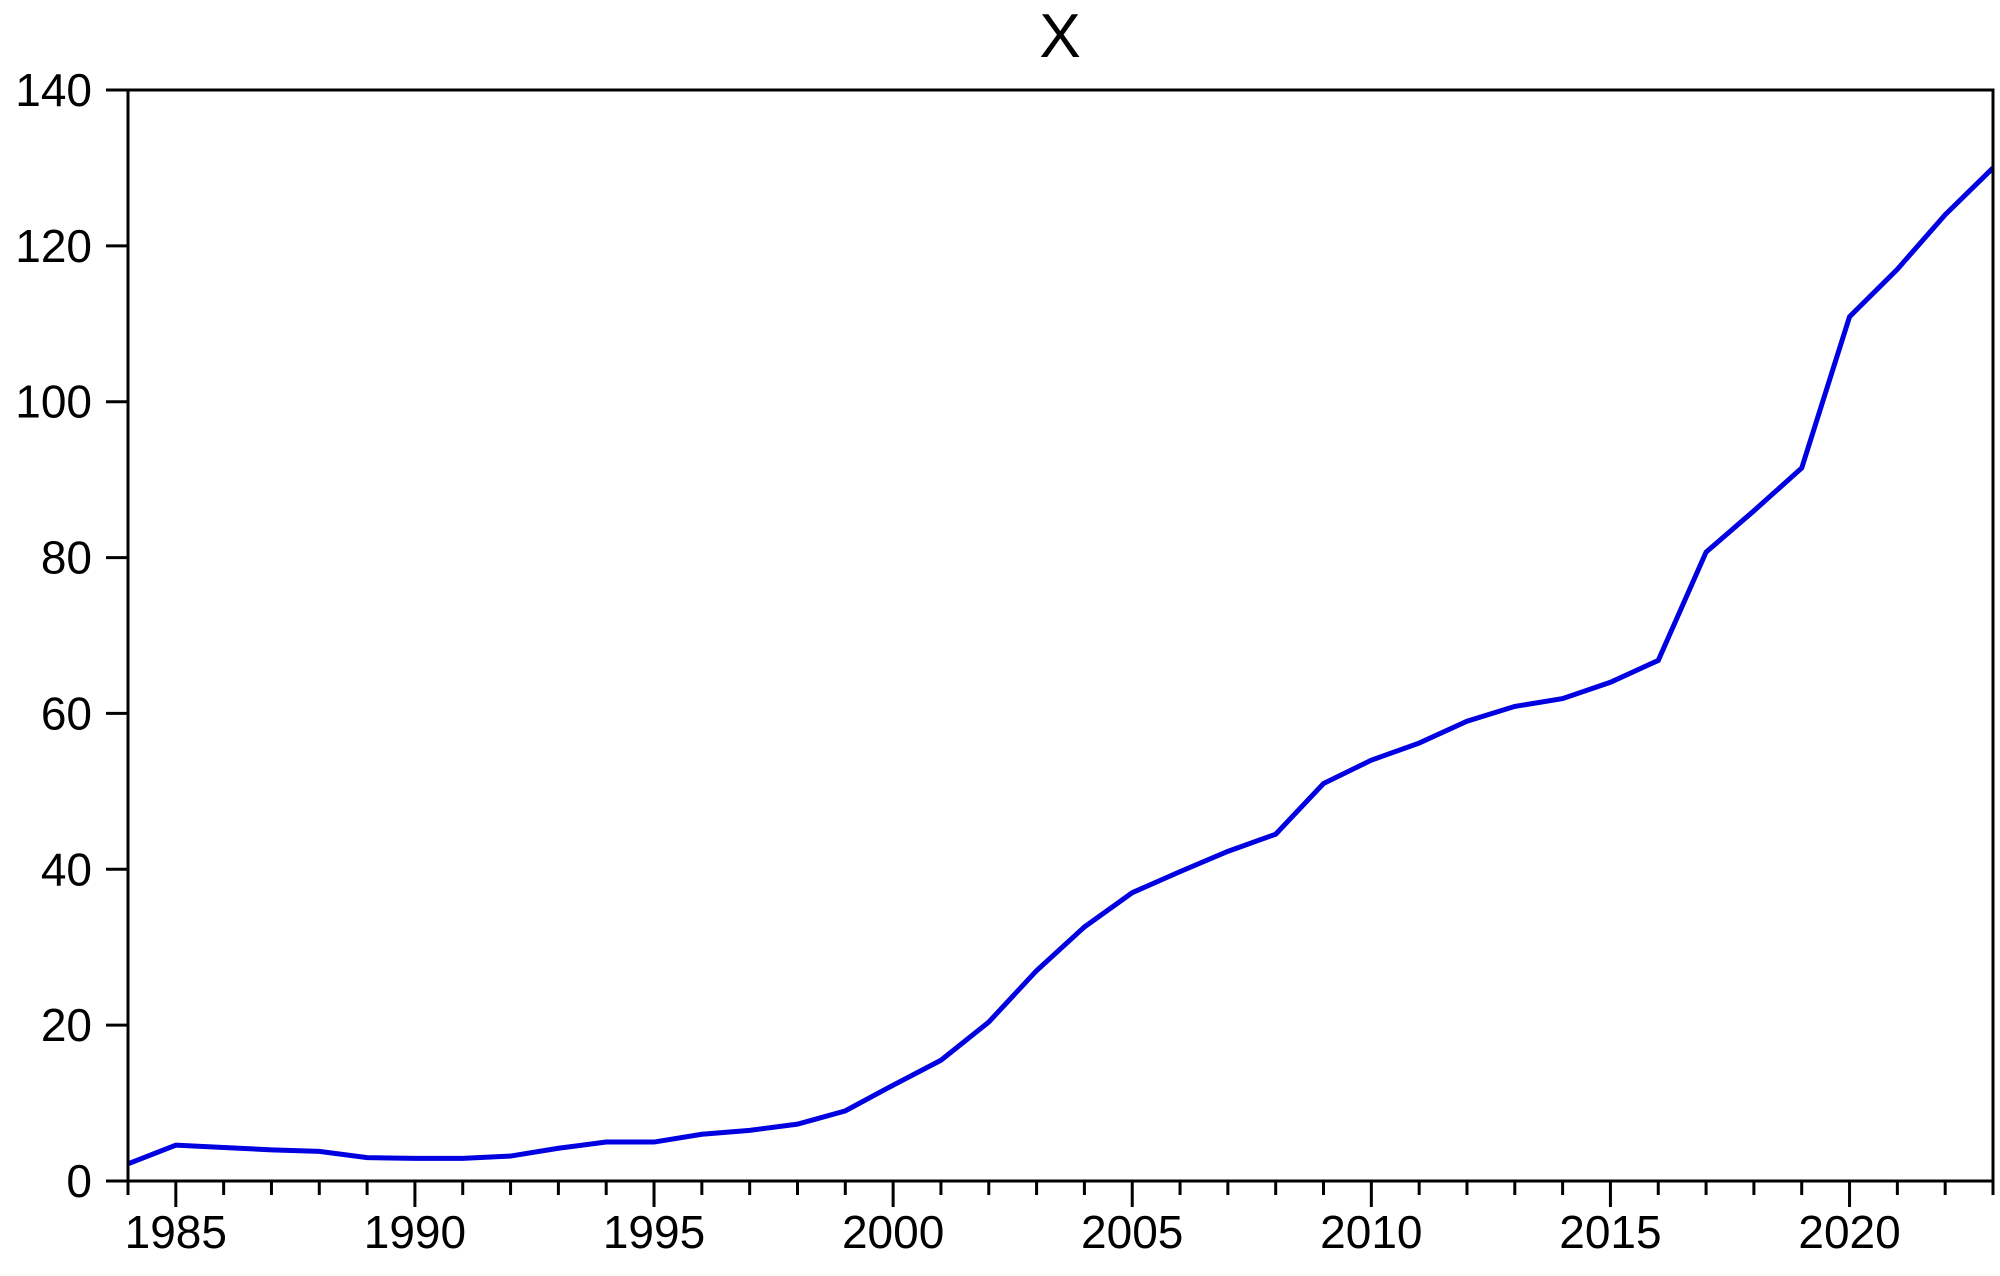 The image size is (2000, 1276). What do you see at coordinates (53, 90) in the screenshot?
I see `y-tick-label: 140` at bounding box center [53, 90].